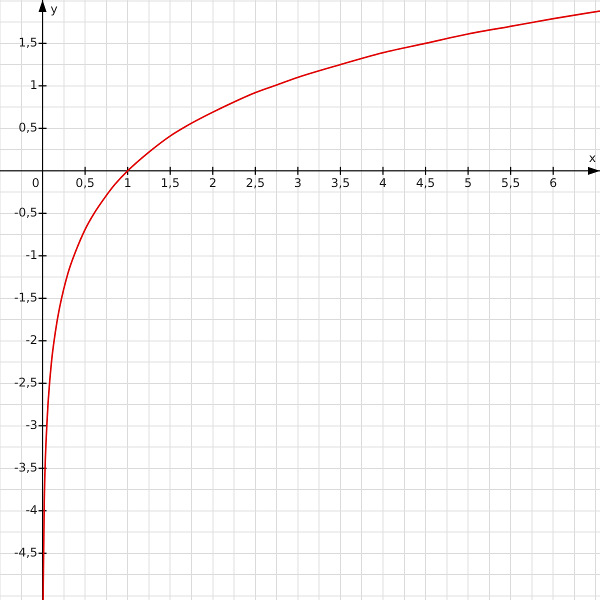  I want to click on y-tick-label: -3, so click(32, 425).